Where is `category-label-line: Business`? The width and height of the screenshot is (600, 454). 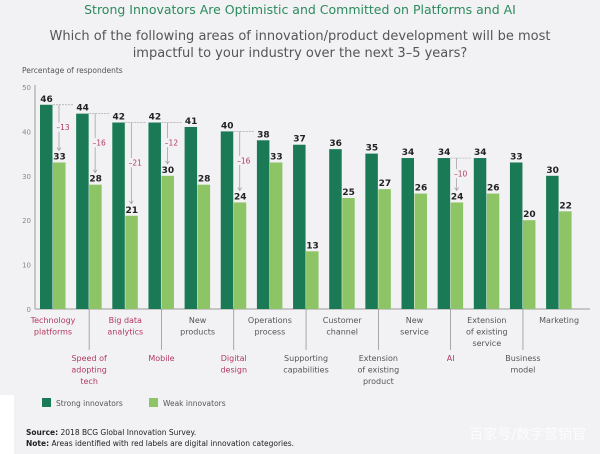 category-label-line: Business is located at coordinates (522, 358).